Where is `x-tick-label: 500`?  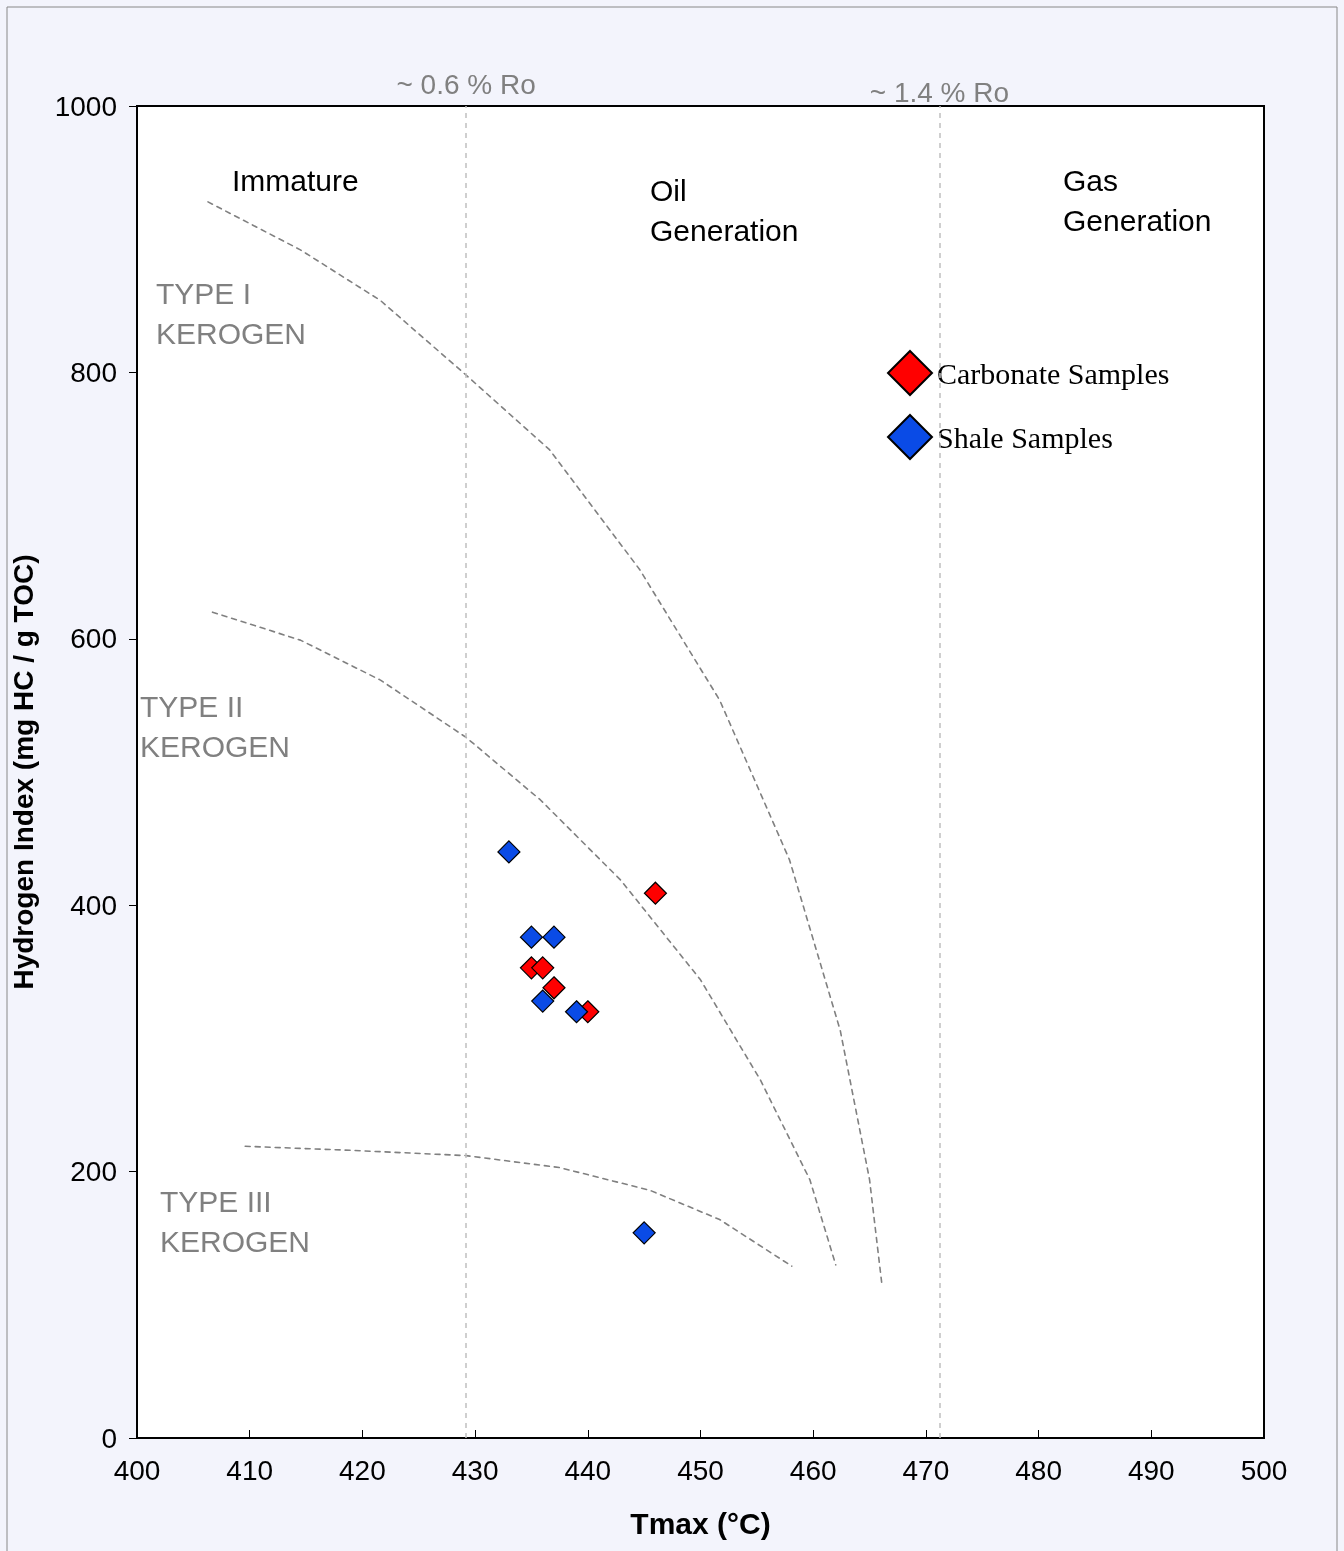
x-tick-label: 500 is located at coordinates (1264, 1470).